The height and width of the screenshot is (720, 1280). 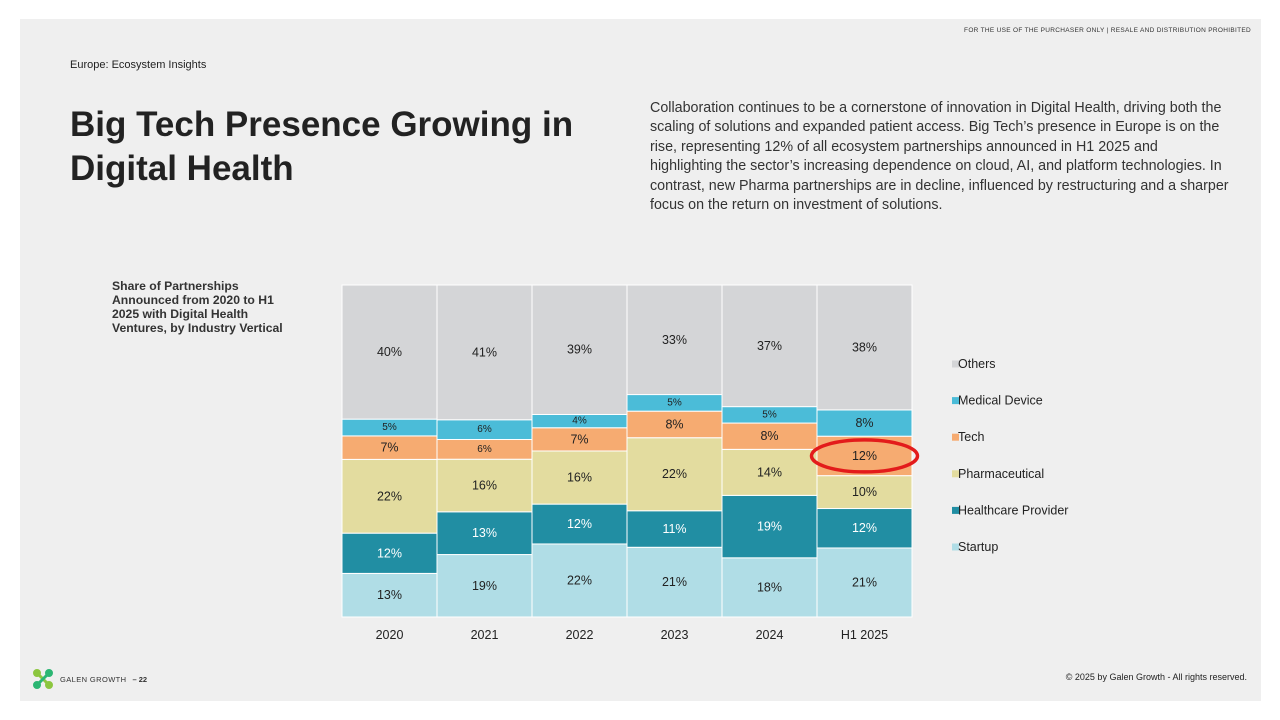 I want to click on bar-segment-medical-device, so click(x=864, y=423).